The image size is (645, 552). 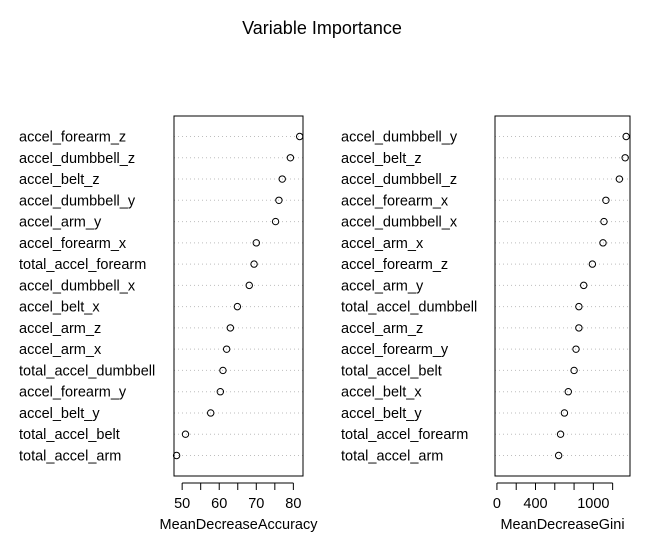 I want to click on accuracy-row-label: accel_arm_y, so click(x=60, y=223).